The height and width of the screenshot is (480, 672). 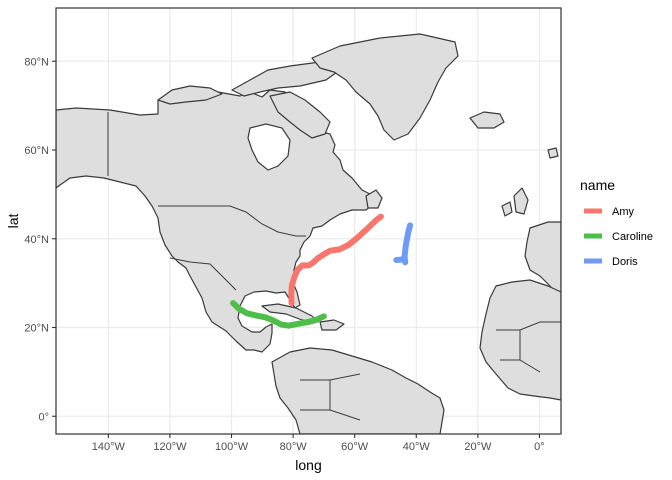 What do you see at coordinates (417, 447) in the screenshot?
I see `x-tick-label: 40°W` at bounding box center [417, 447].